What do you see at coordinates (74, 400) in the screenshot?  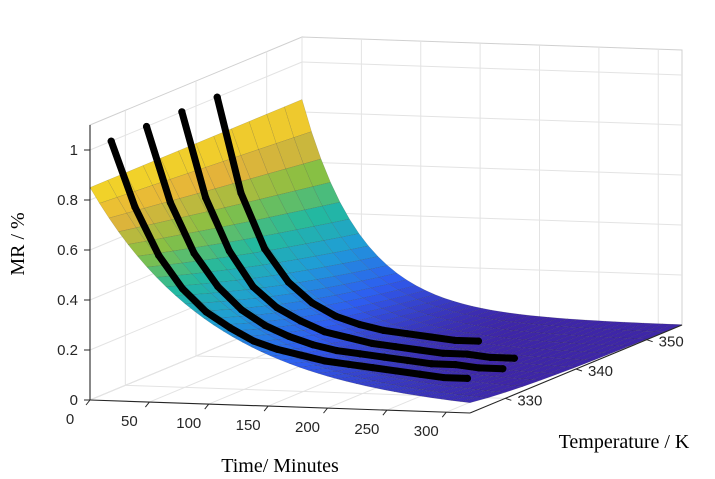 I see `z-tick-label: 0` at bounding box center [74, 400].